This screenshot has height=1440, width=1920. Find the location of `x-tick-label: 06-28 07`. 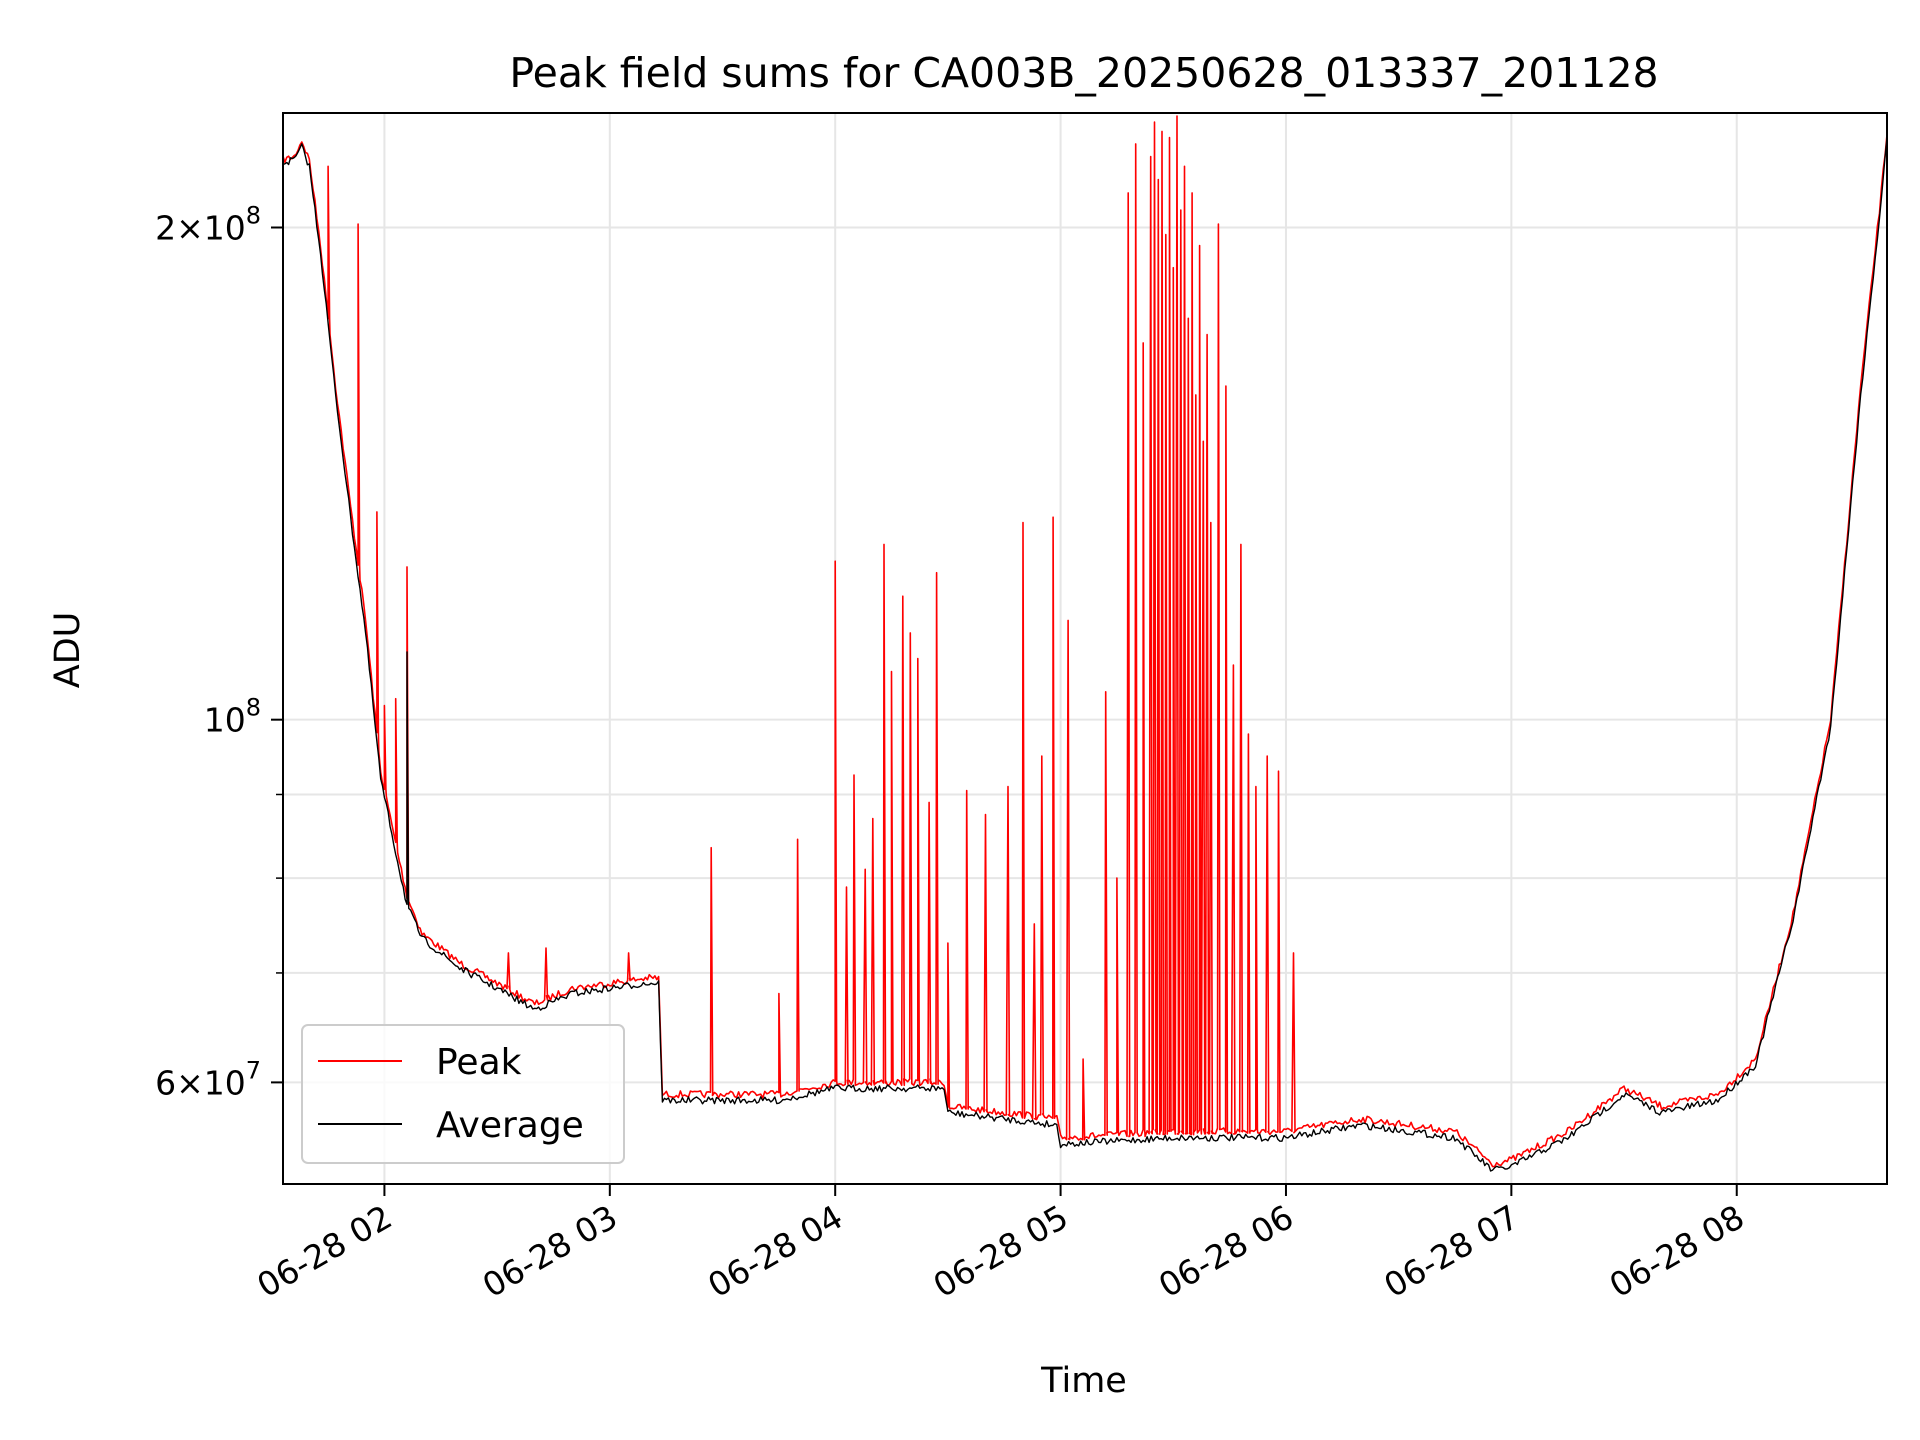

x-tick-label: 06-28 07 is located at coordinates (1451, 1251).